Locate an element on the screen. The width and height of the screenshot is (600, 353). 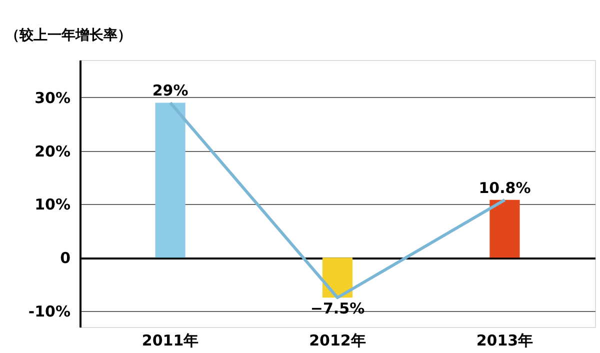
x-tick-label: 2011年 is located at coordinates (170, 341).